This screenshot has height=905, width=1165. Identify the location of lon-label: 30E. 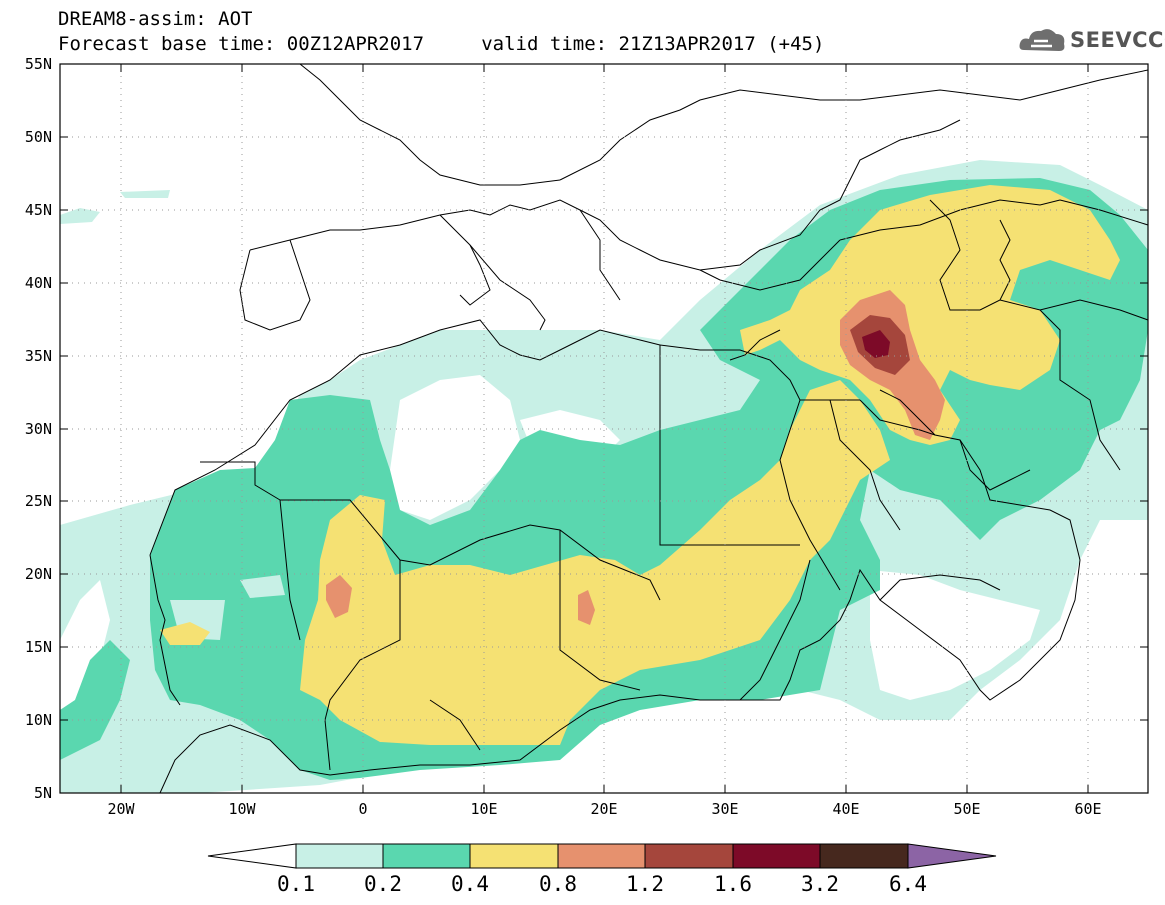
(725, 809).